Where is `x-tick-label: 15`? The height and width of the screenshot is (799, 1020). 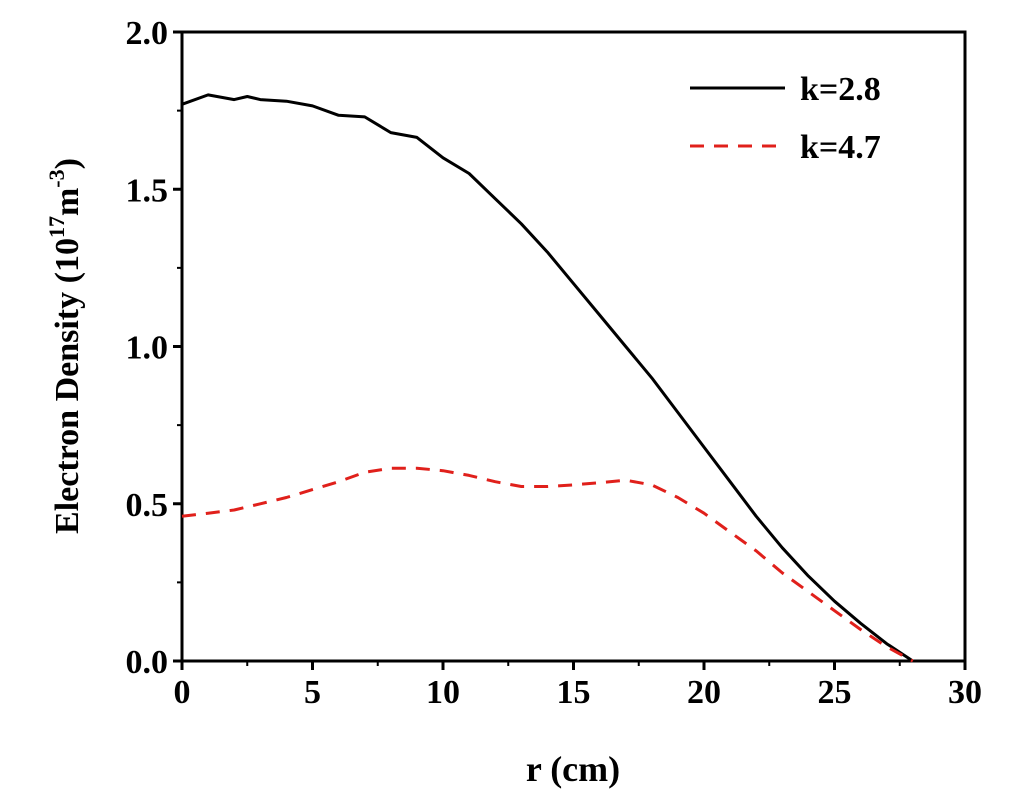
x-tick-label: 15 is located at coordinates (574, 692).